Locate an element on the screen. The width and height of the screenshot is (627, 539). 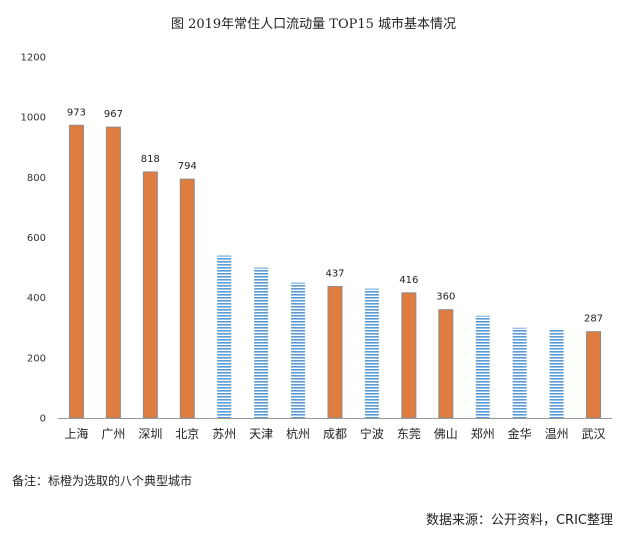
y-axis-ticks: 0 200 400 600 800 1000 1200 is located at coordinates (33, 239).